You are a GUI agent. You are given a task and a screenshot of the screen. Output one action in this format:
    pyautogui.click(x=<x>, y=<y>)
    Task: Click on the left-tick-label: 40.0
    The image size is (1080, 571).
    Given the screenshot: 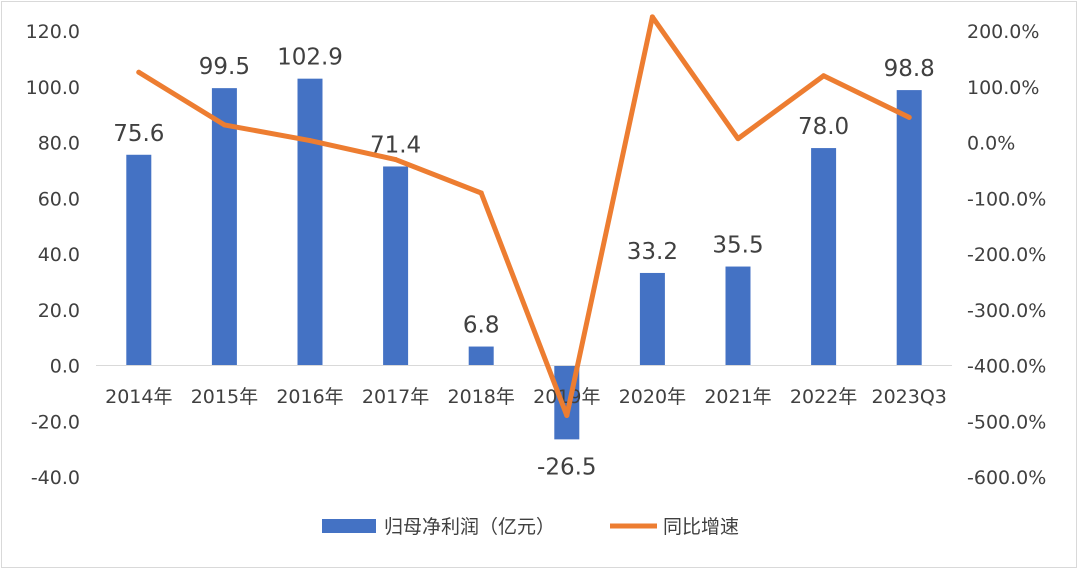 What is the action you would take?
    pyautogui.click(x=59, y=255)
    